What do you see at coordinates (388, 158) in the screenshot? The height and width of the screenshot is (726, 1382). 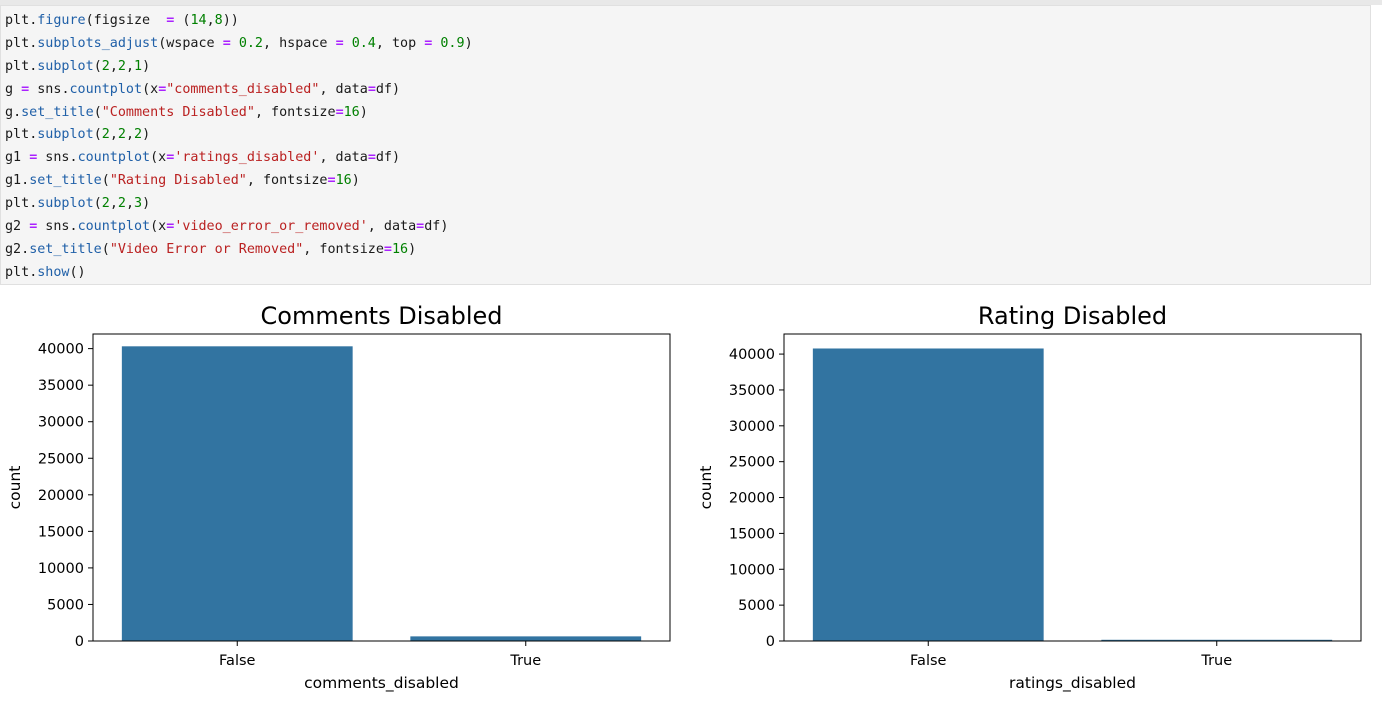 I see `code-token: df)` at bounding box center [388, 158].